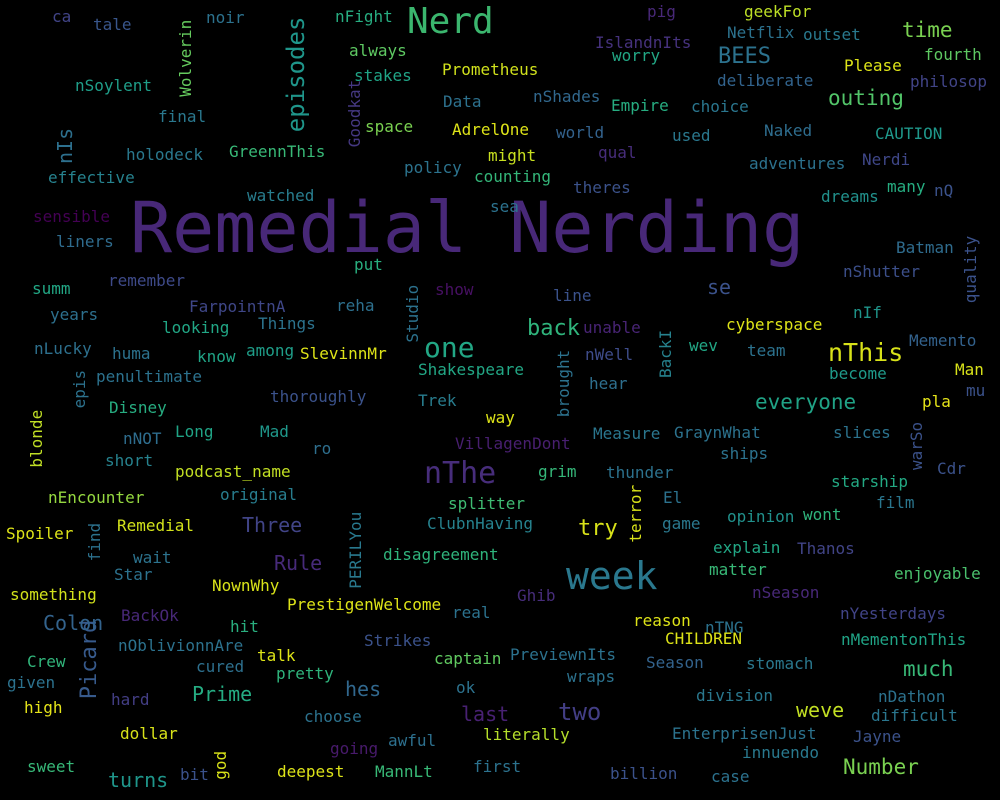  Describe the element at coordinates (866, 98) in the screenshot. I see `cloud-word: outing` at that location.